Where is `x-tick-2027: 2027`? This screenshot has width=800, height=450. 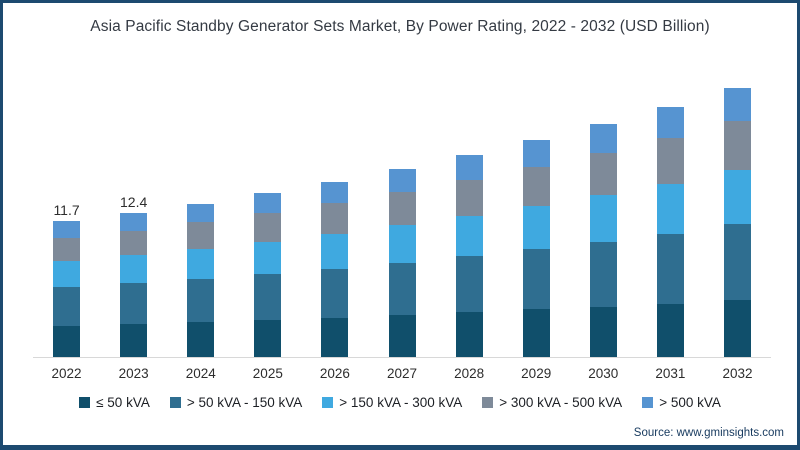 x-tick-2027: 2027 is located at coordinates (402, 373).